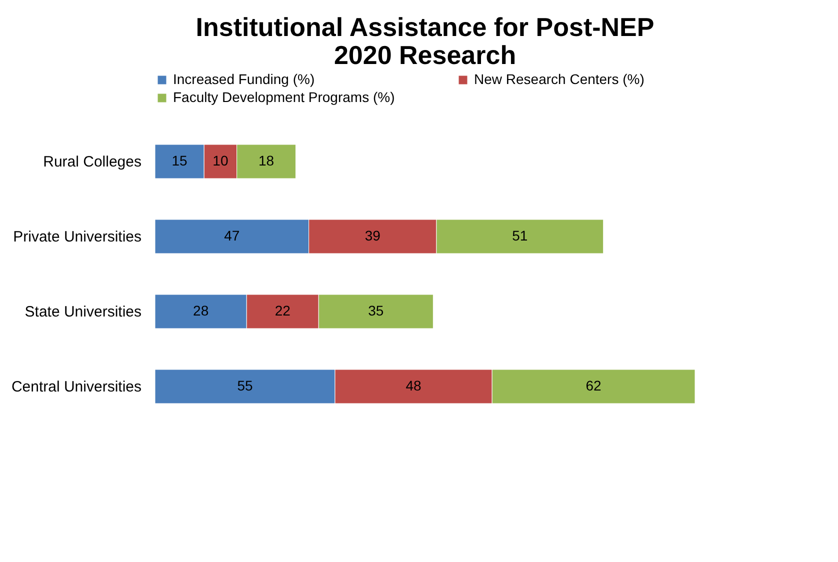 Image resolution: width=838 pixels, height=562 pixels. I want to click on chart-title: Institutional Assistance for Post-NEP 2020 Research, so click(425, 41).